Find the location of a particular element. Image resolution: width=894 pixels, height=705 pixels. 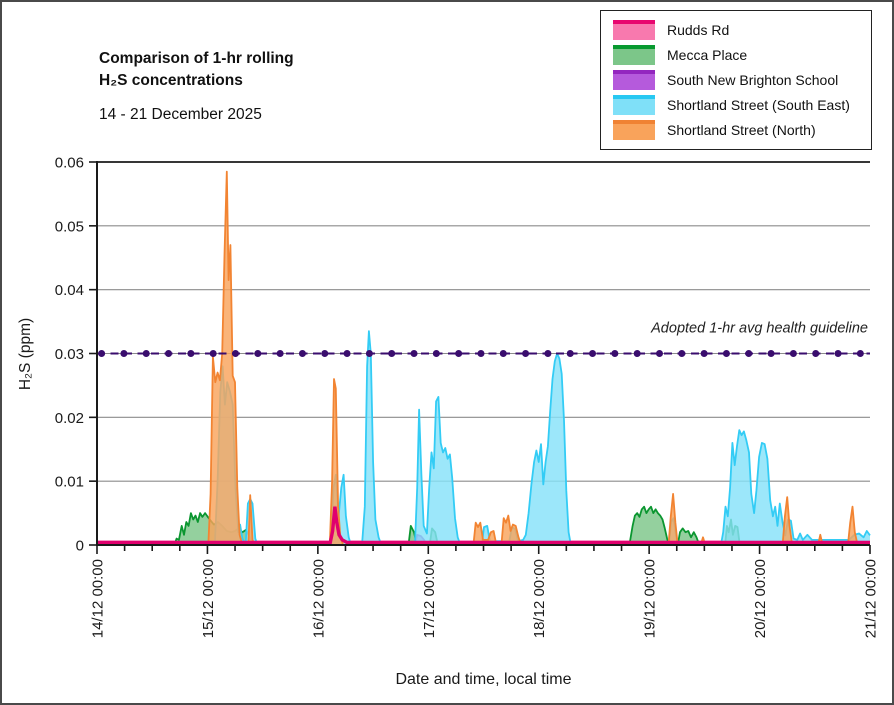

legend-swatch-rudds-rd is located at coordinates (634, 29).